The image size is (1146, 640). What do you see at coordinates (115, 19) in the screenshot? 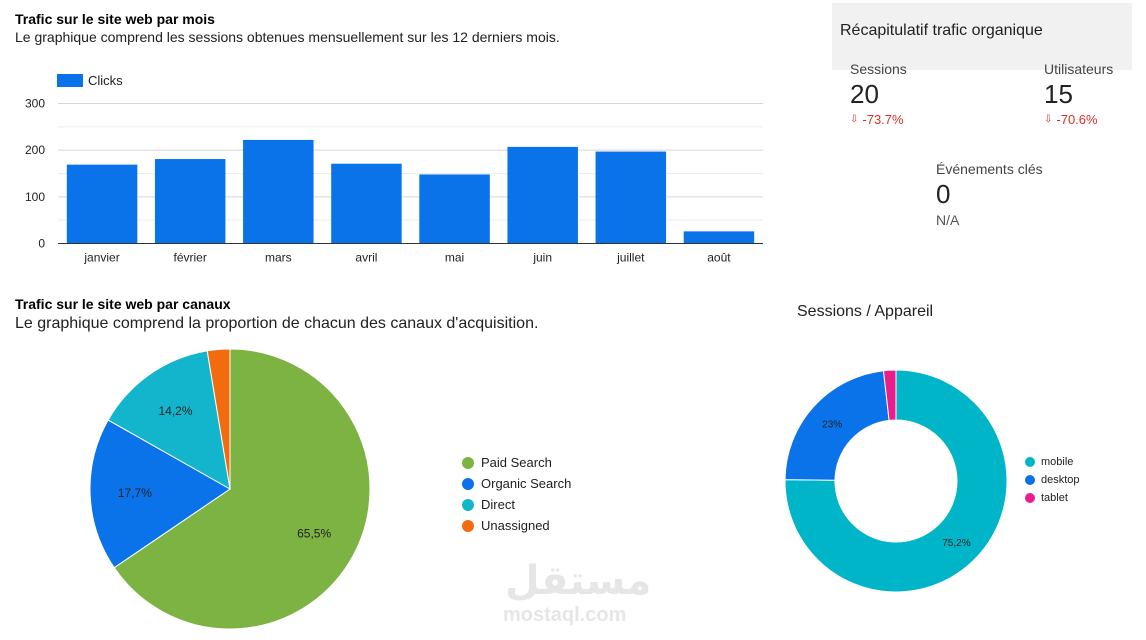
I see `monthly-chart-title: Trafic sur le site web par mois` at bounding box center [115, 19].